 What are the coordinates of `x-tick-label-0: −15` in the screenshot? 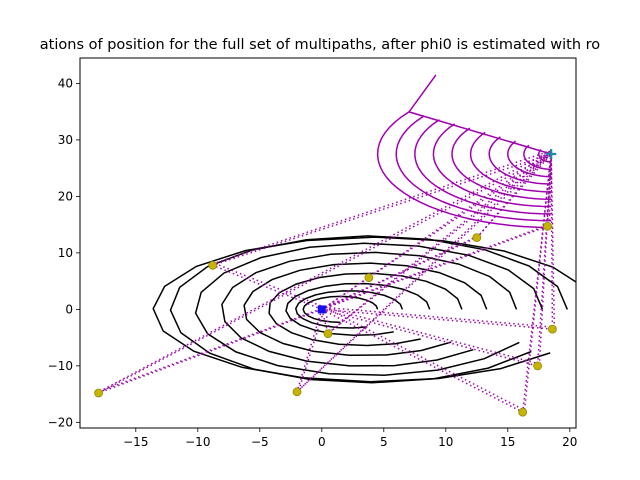 It's located at (135, 442).